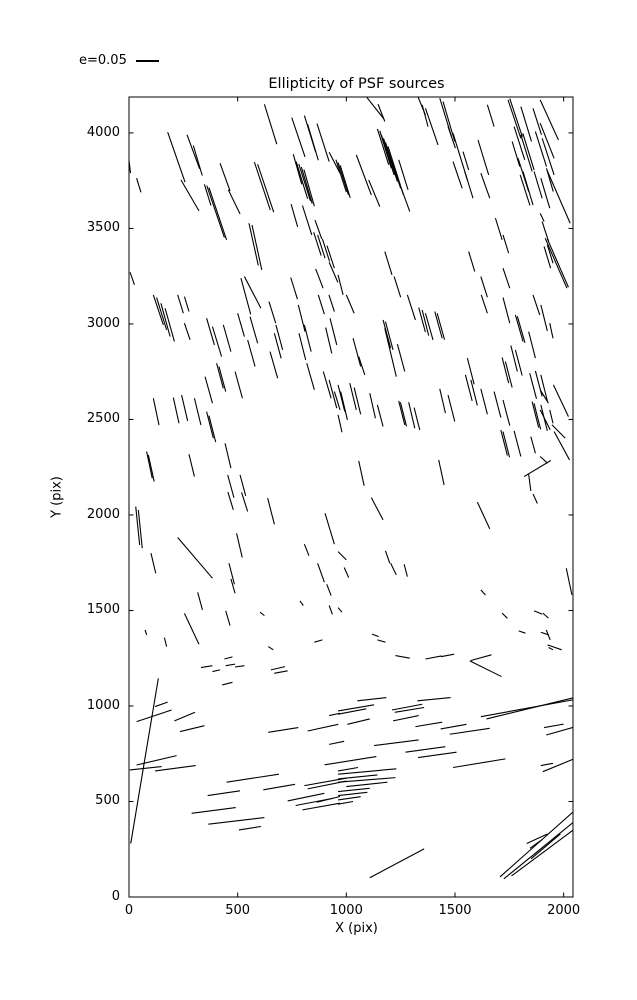 This screenshot has width=637, height=1000. What do you see at coordinates (107, 801) in the screenshot?
I see `y-tick-label: 500` at bounding box center [107, 801].